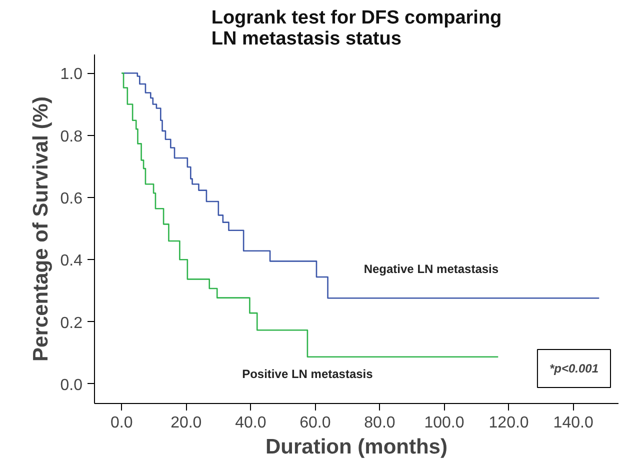 This screenshot has height=469, width=631. Describe the element at coordinates (444, 423) in the screenshot. I see `x-tick-label: 100.0` at that location.